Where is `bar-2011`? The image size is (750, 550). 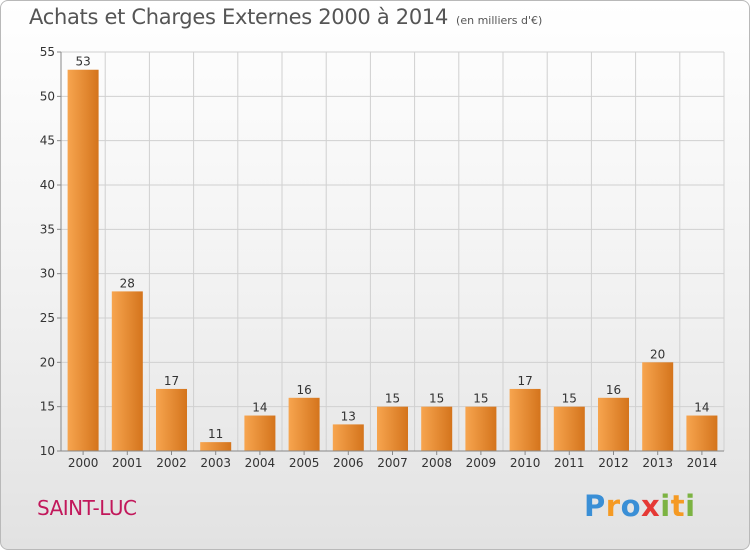
bar-2011 is located at coordinates (569, 428).